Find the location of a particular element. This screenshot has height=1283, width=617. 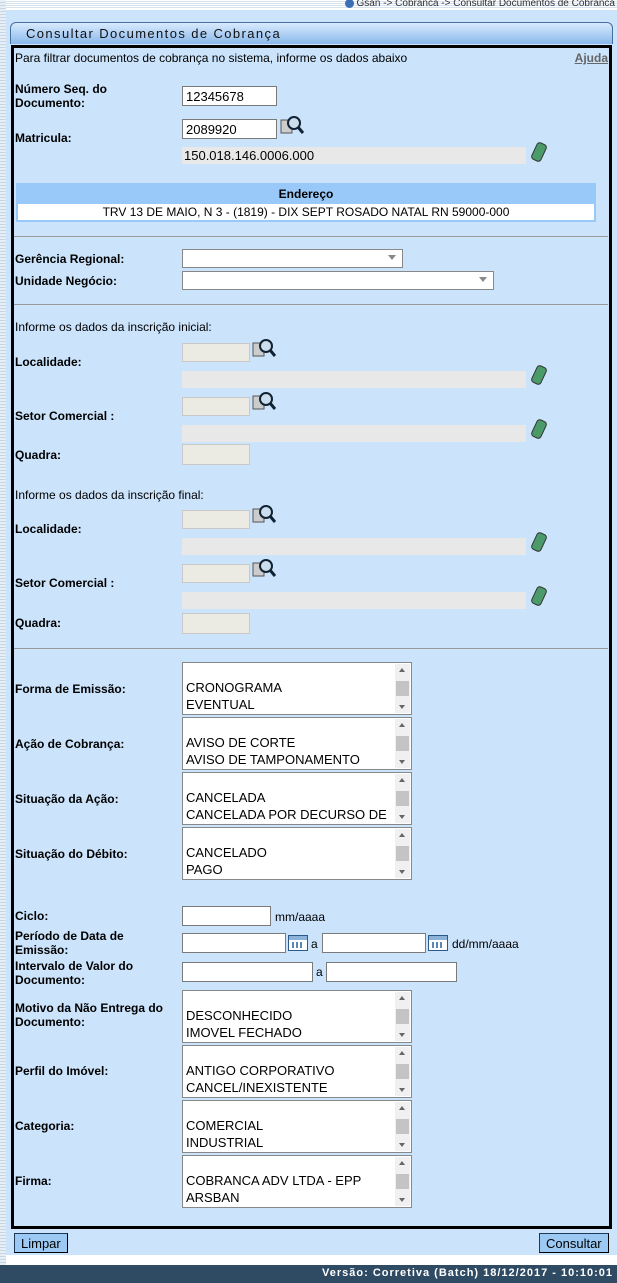

matricula-label: Matricula: is located at coordinates (43, 138).